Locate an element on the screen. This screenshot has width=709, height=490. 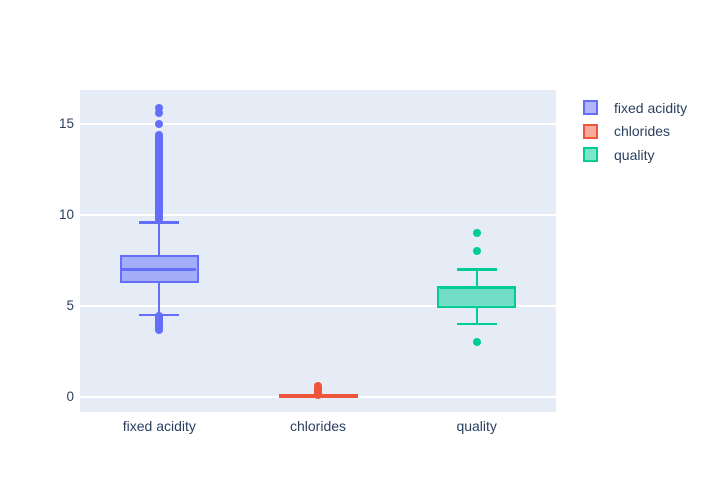
y-tick-label: 15 is located at coordinates (66, 123).